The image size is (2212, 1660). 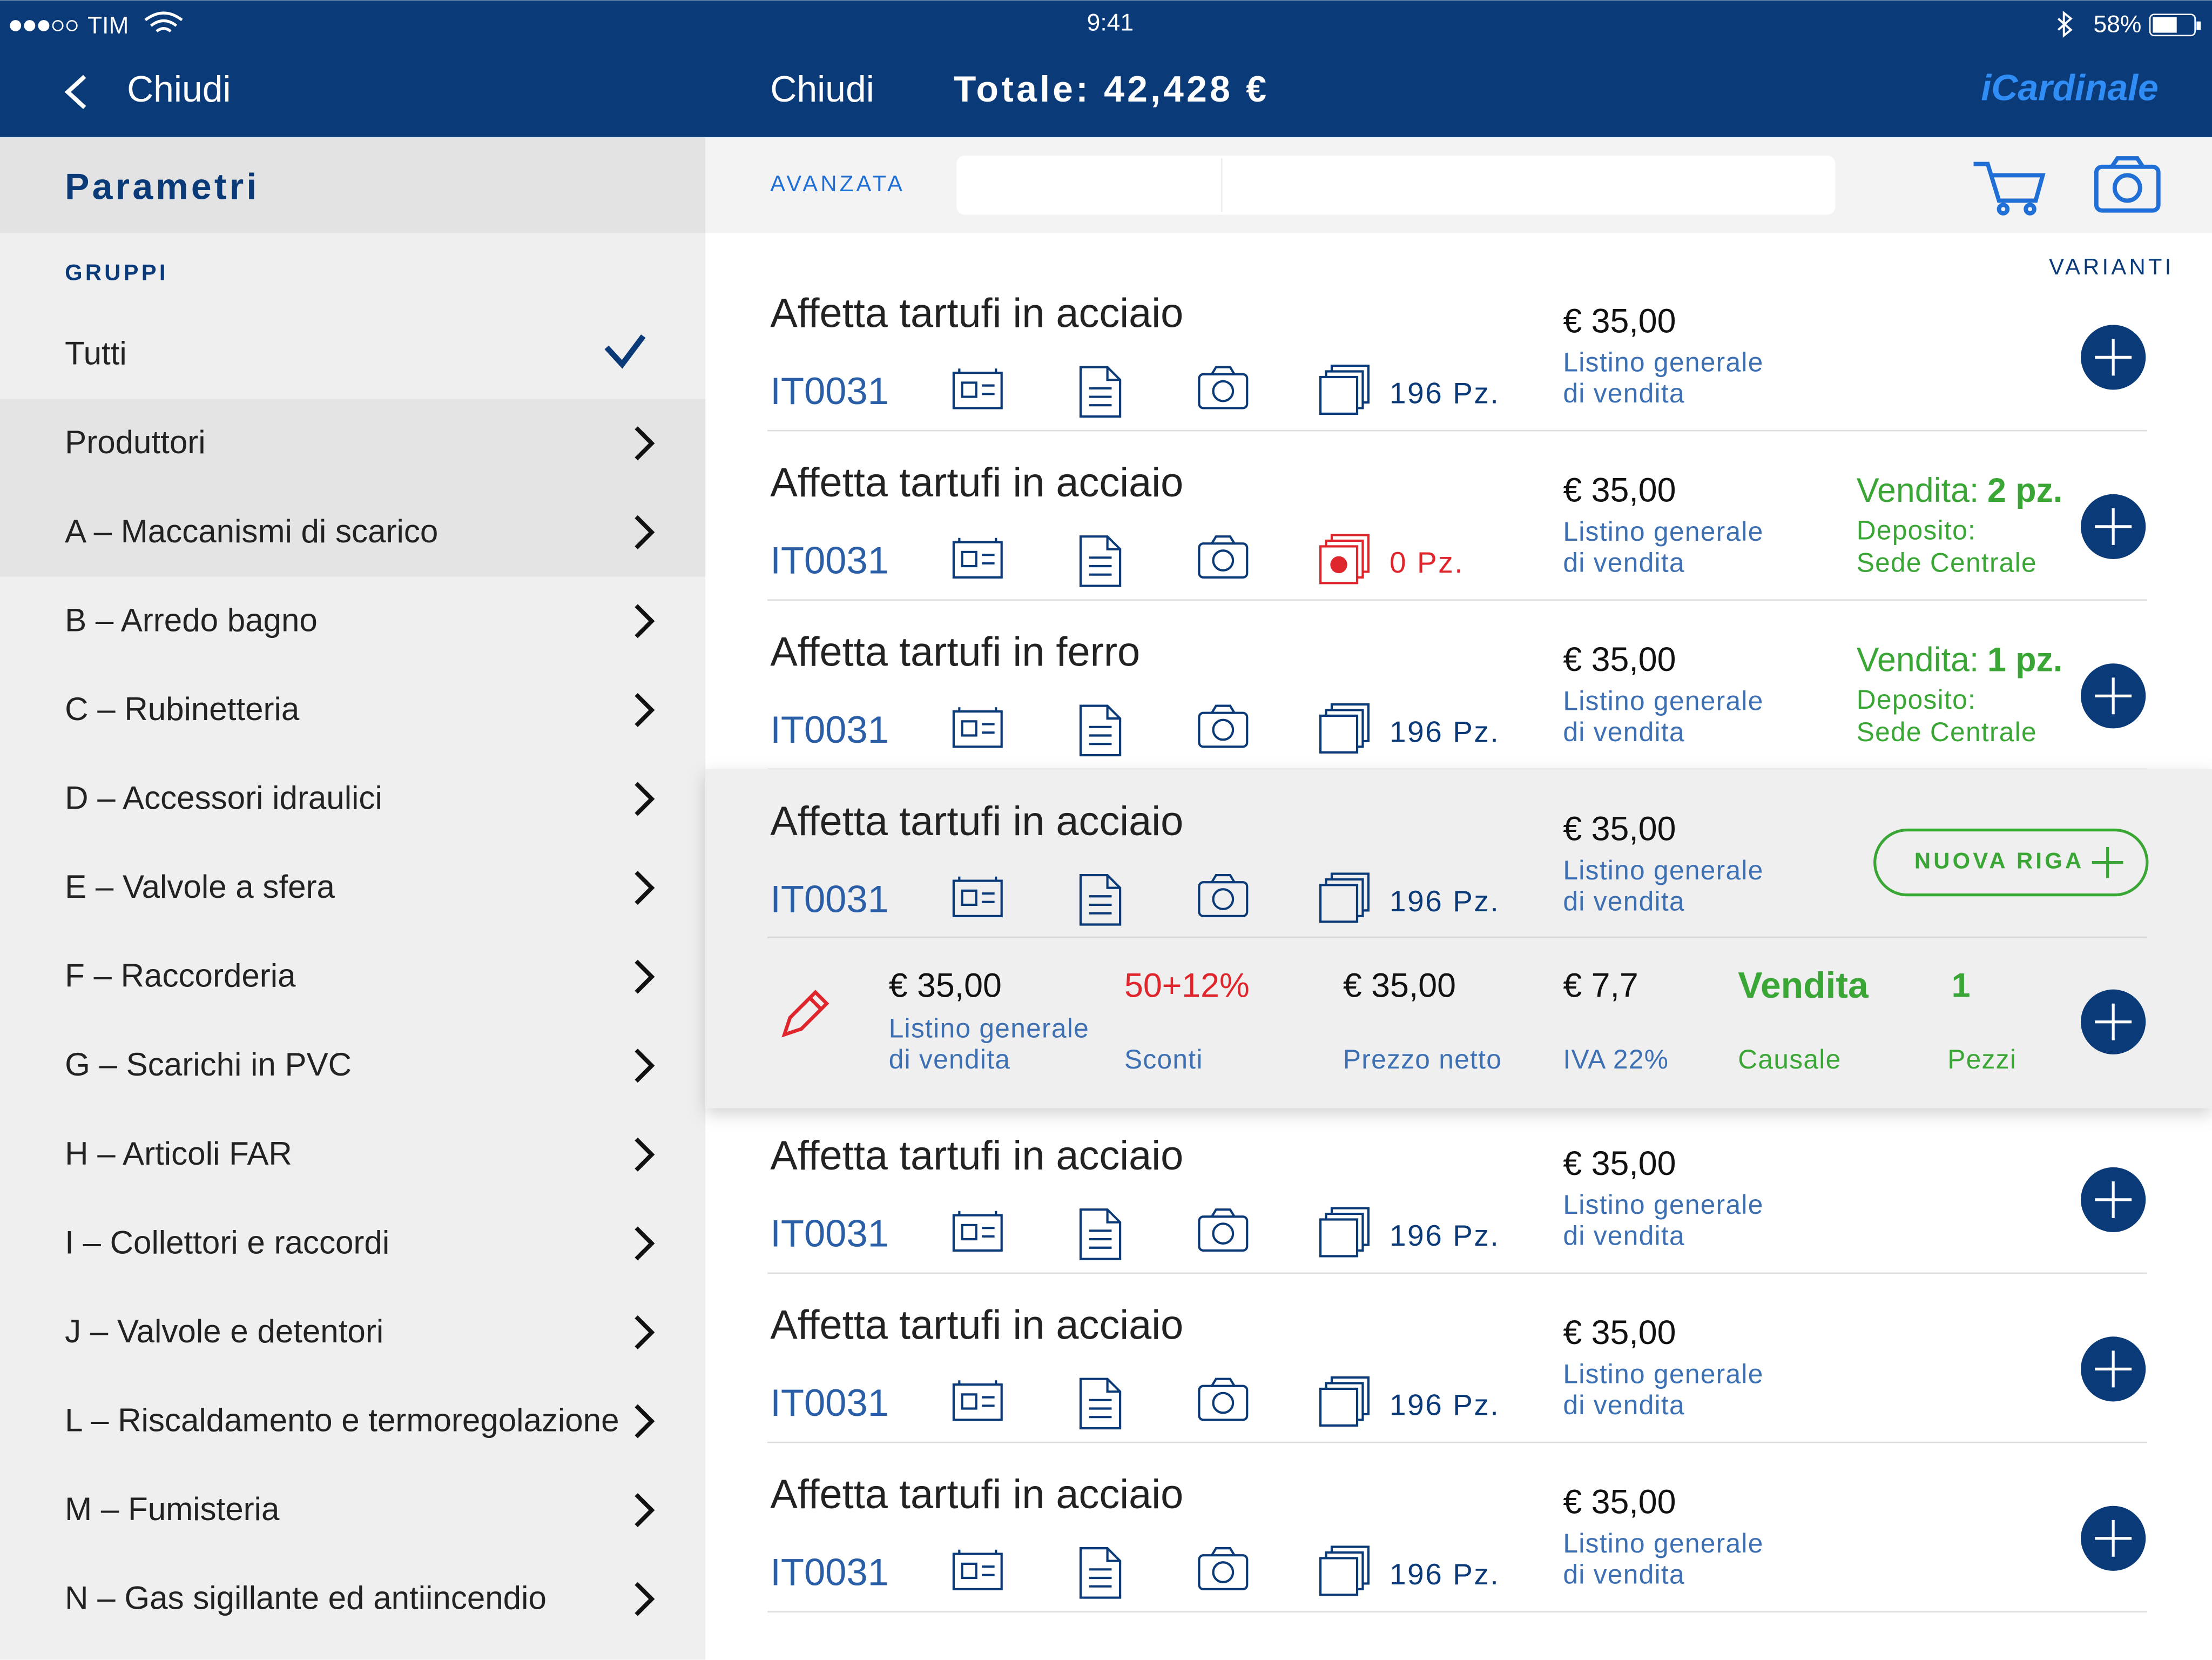 What do you see at coordinates (955, 652) in the screenshot?
I see `product-name: Affetta tartufi in ferro` at bounding box center [955, 652].